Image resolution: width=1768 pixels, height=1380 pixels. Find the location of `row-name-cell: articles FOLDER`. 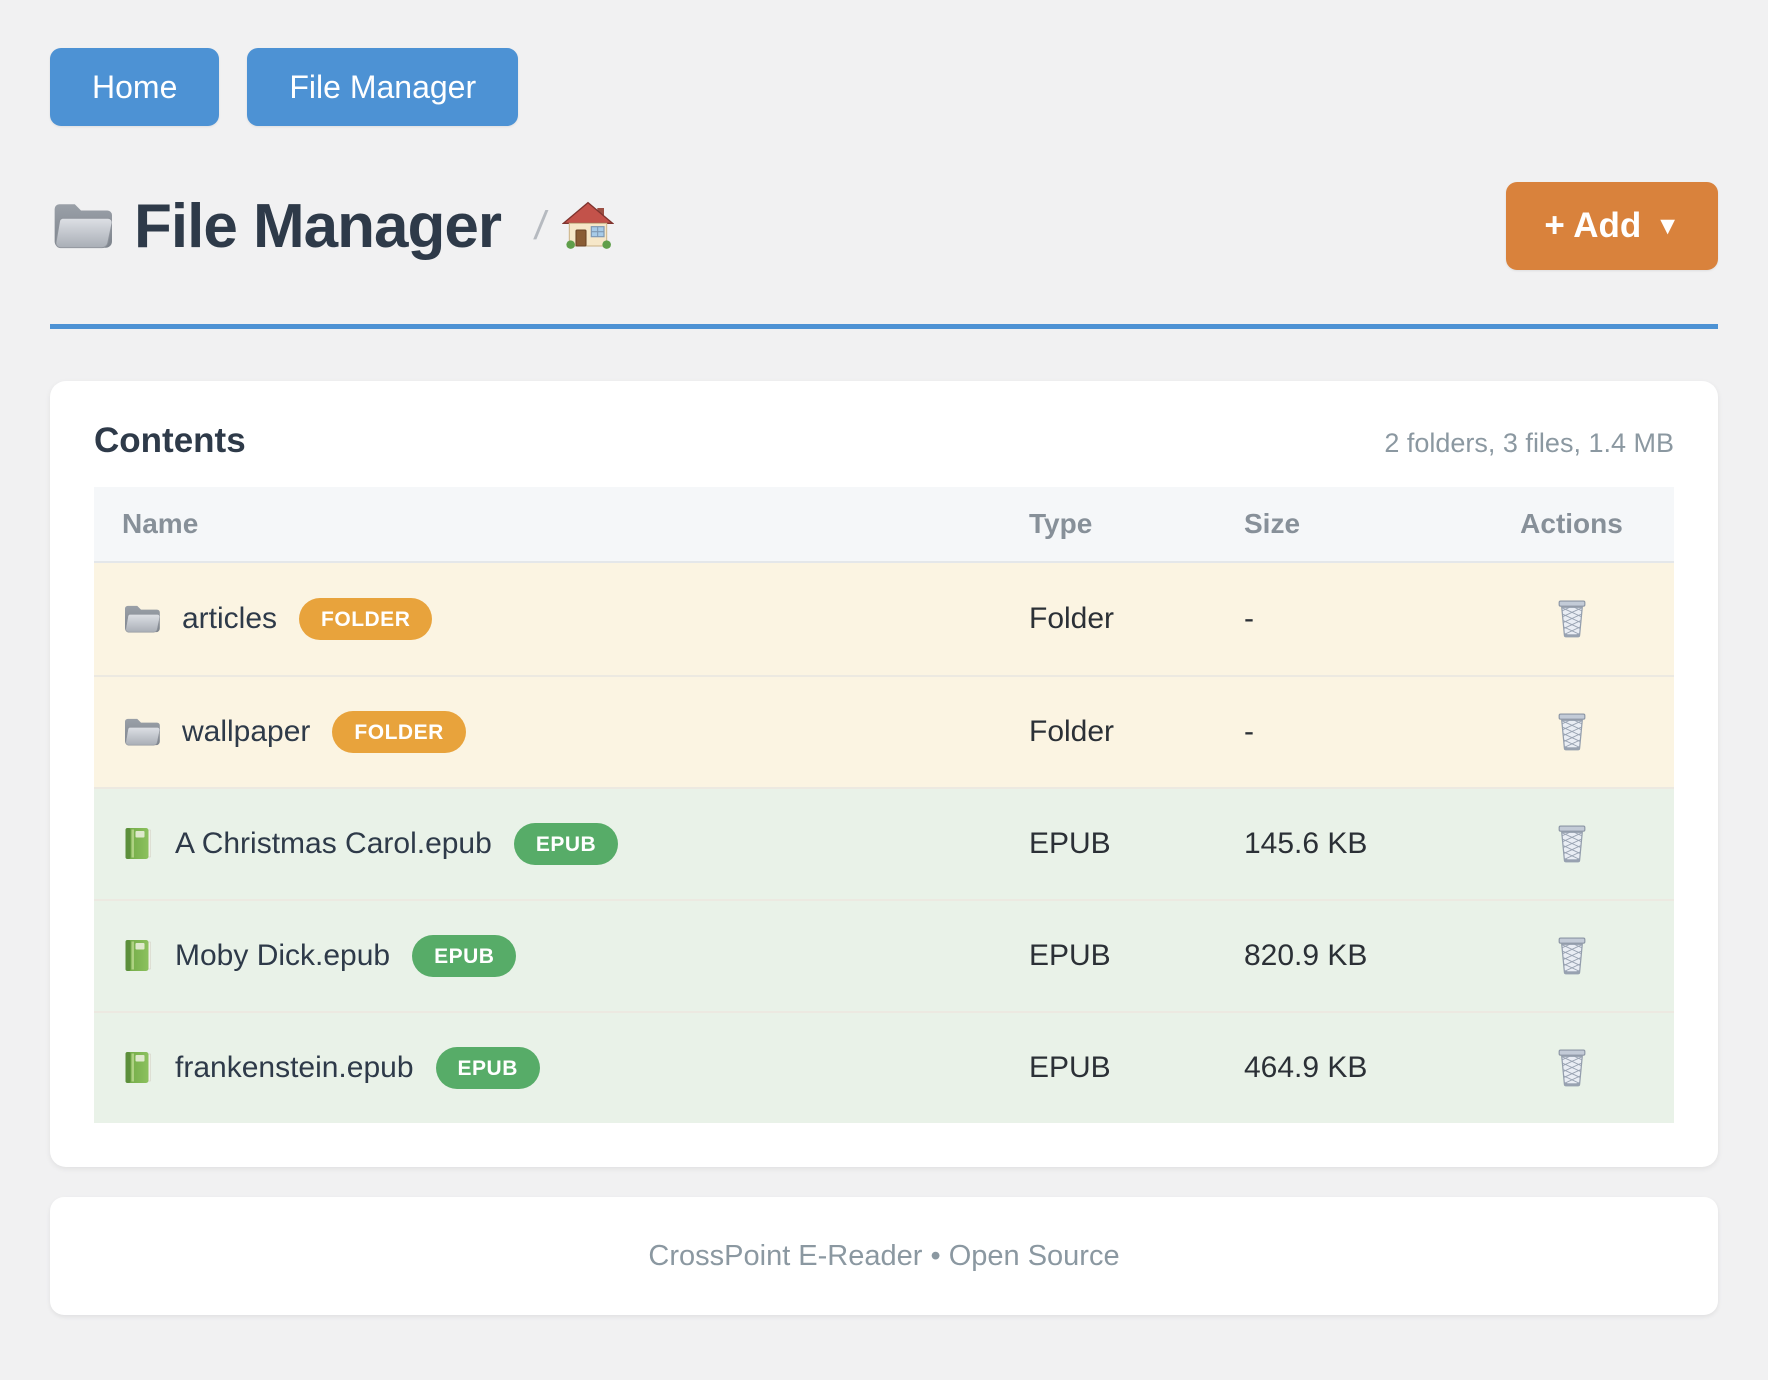

row-name-cell: articles FOLDER is located at coordinates (561, 619).